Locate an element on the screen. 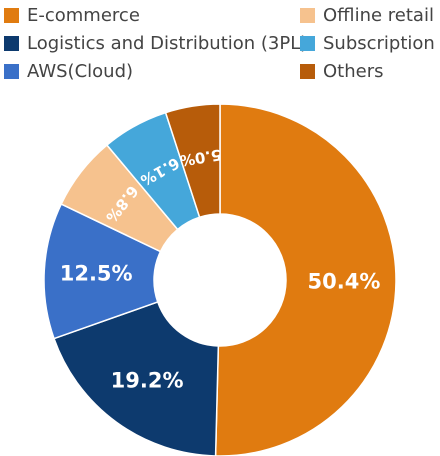 This screenshot has width=440, height=456. legend-label-subscription: Subscription is located at coordinates (379, 43).